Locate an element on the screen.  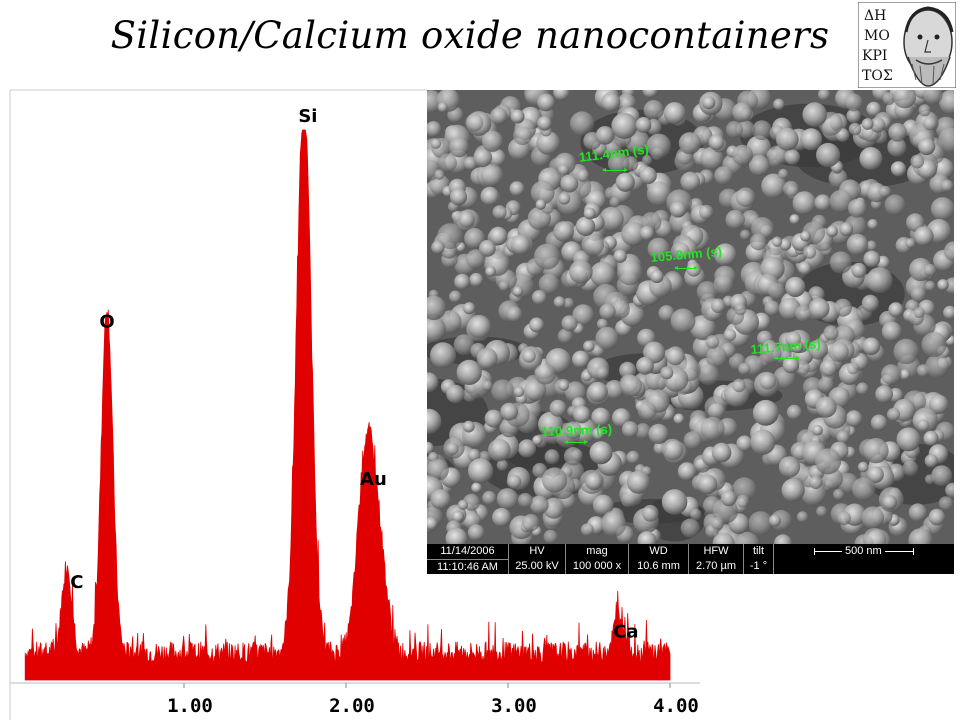
peak-label-si: Si is located at coordinates (307, 116).